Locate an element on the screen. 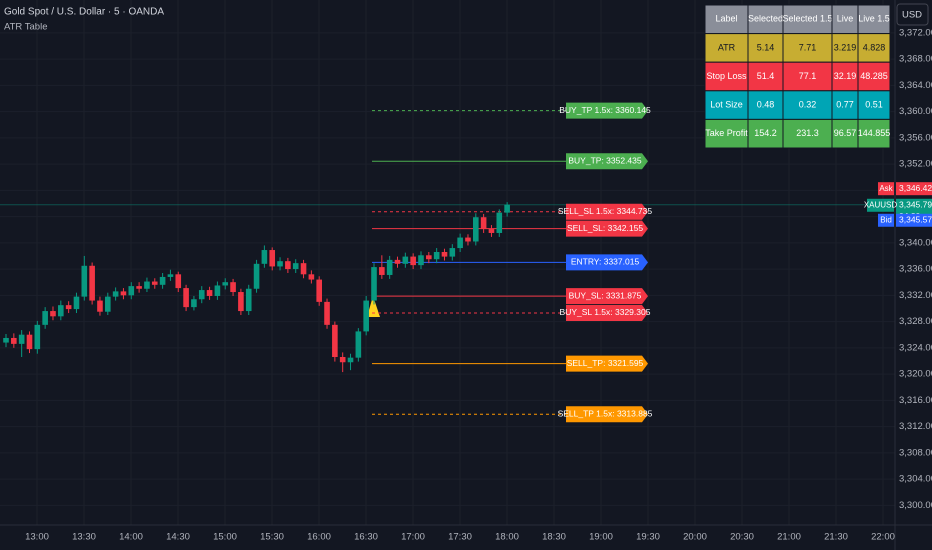 The image size is (932, 550). table-value: Stop Loss is located at coordinates (726, 76).